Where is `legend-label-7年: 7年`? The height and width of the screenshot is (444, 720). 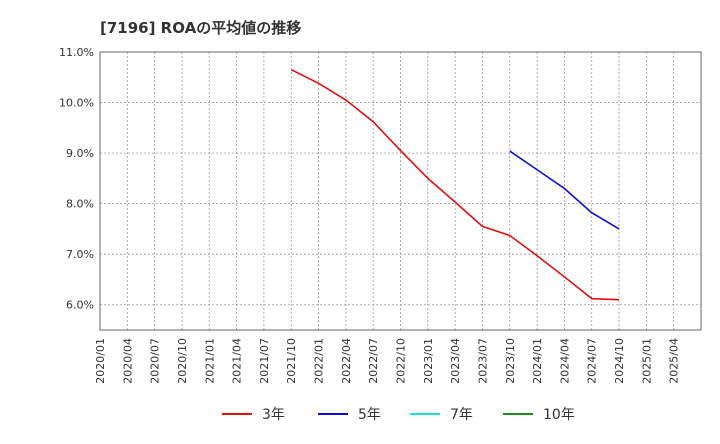 legend-label-7年: 7年 is located at coordinates (461, 415).